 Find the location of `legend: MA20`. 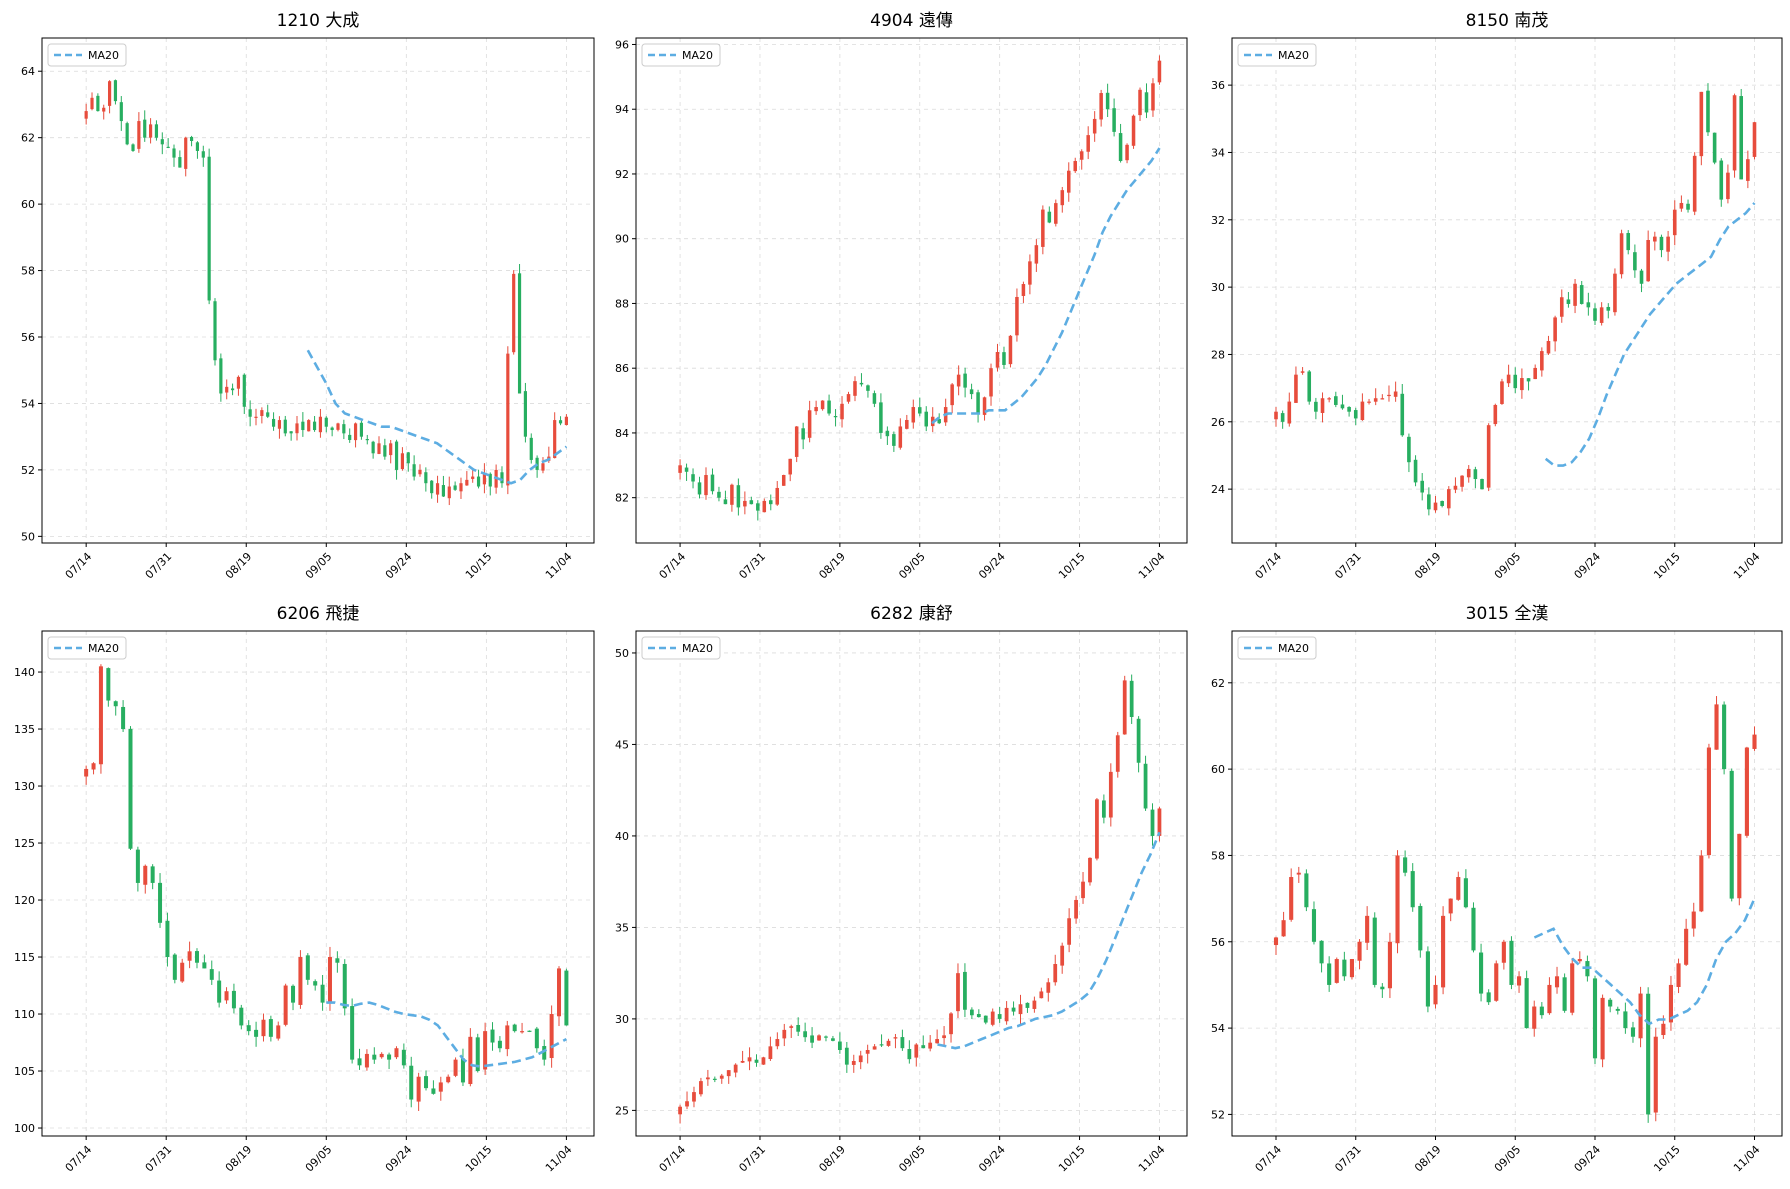

legend: MA20 is located at coordinates (1277, 648).